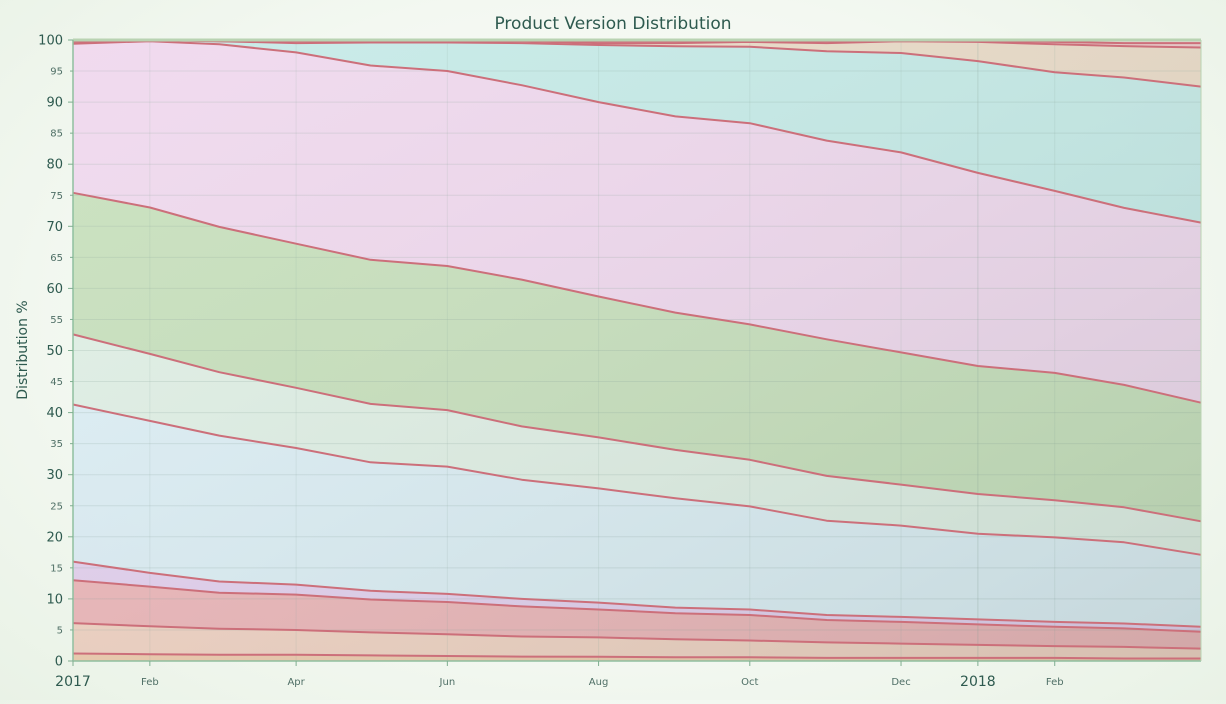 The image size is (1226, 704). Describe the element at coordinates (54, 599) in the screenshot. I see `y-tick-label-10: 10` at that location.